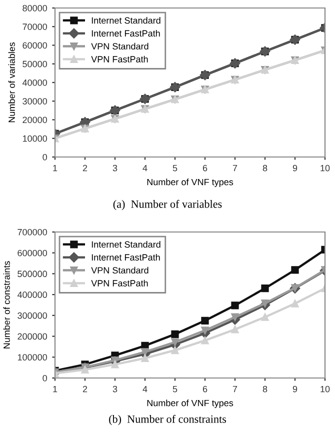 The height and width of the screenshot is (434, 335). Describe the element at coordinates (33, 253) in the screenshot. I see `y-tick-label: 600000` at that location.